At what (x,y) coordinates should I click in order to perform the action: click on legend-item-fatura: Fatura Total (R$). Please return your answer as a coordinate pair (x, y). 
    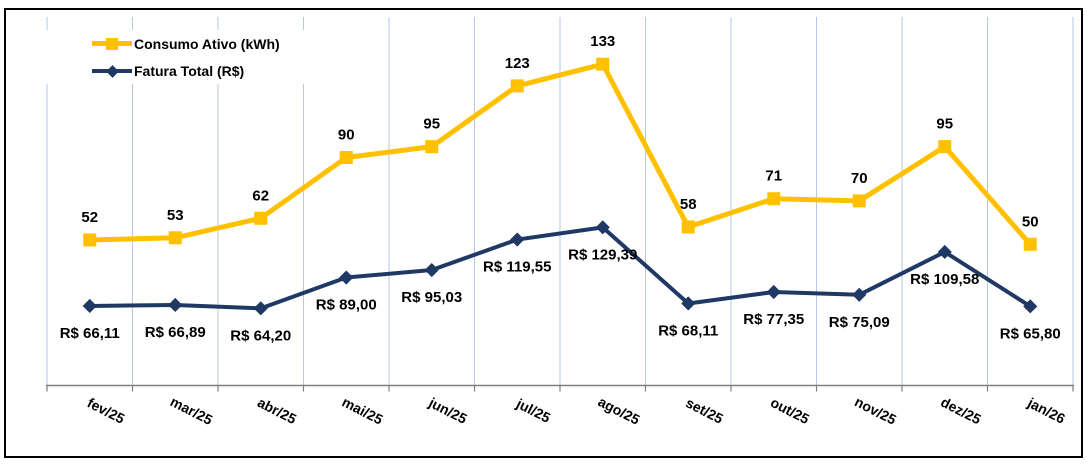
    Looking at the image, I should click on (229, 70).